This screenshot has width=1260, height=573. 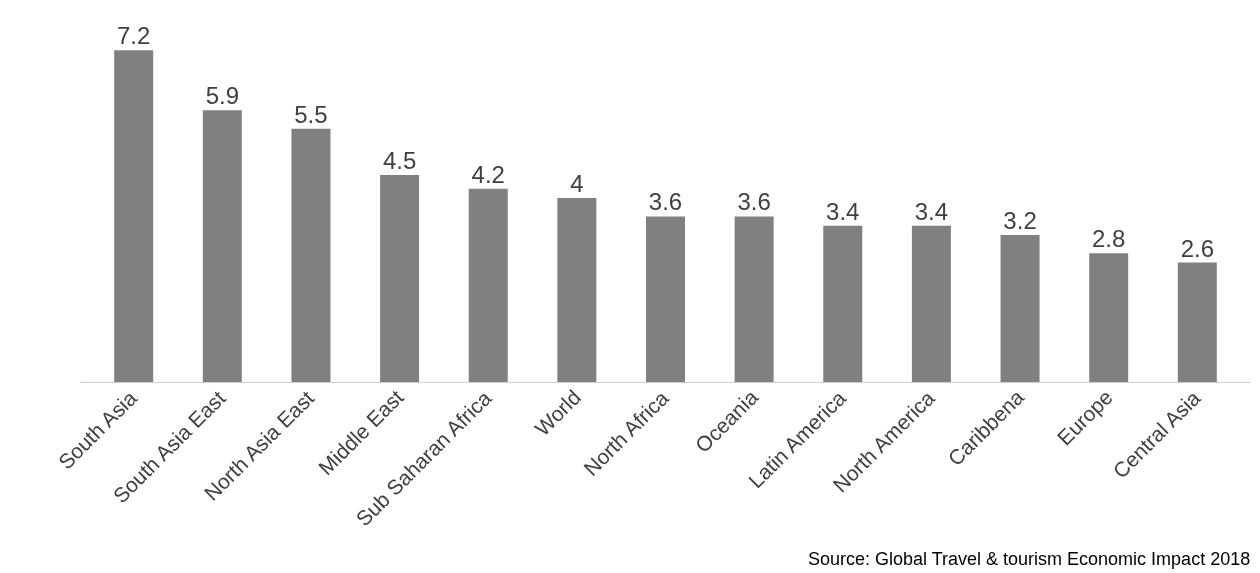 I want to click on data-label: 2.6, so click(x=1197, y=248).